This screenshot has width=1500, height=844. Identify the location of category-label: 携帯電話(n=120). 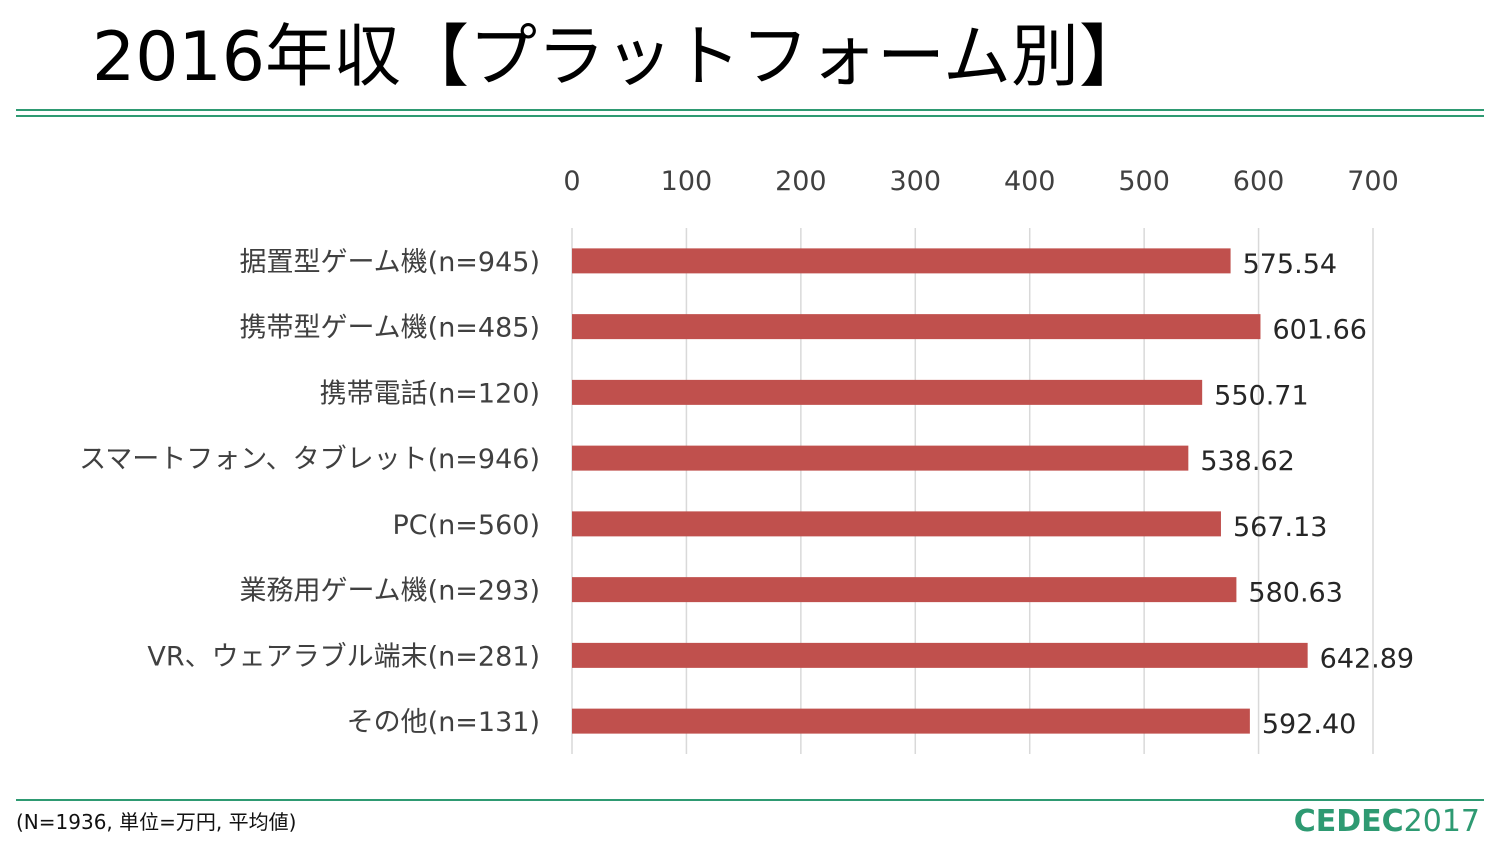
(430, 393).